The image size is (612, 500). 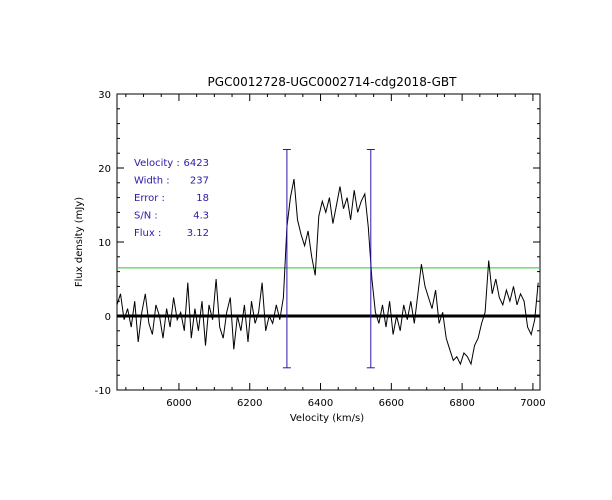 What do you see at coordinates (152, 181) in the screenshot?
I see `annotation-label: Width :` at bounding box center [152, 181].